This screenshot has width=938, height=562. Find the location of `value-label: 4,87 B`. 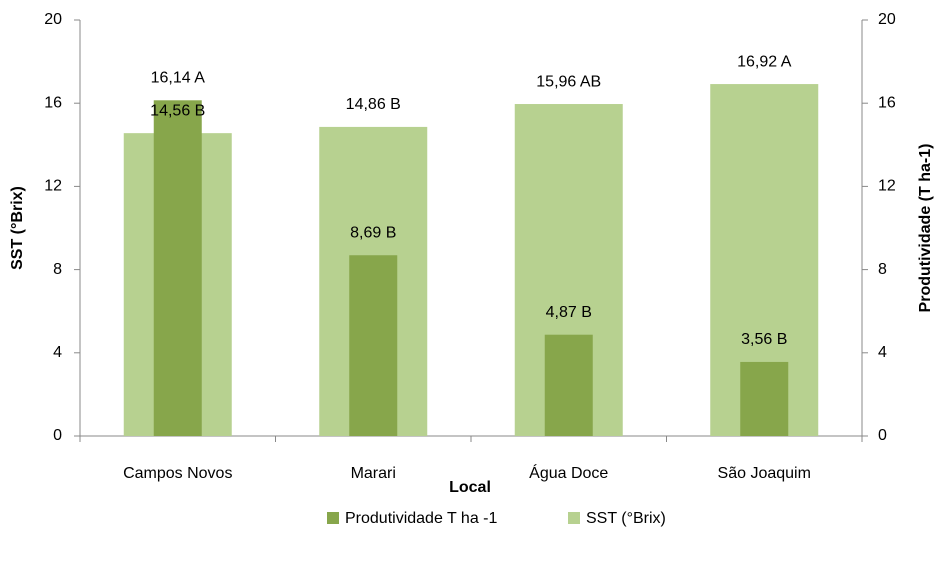

value-label: 4,87 B is located at coordinates (569, 312).